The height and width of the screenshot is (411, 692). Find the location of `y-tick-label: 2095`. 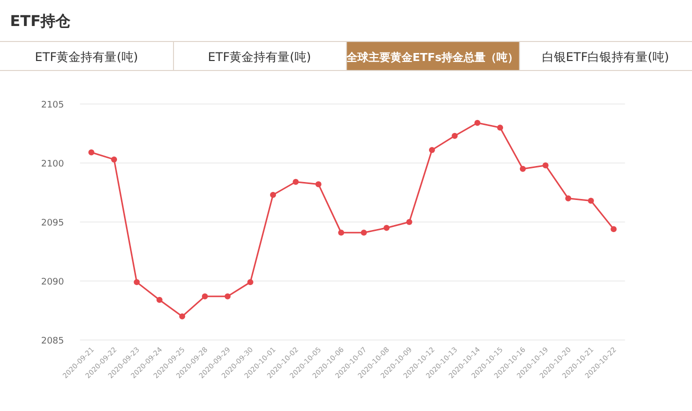

y-tick-label: 2095 is located at coordinates (52, 223).